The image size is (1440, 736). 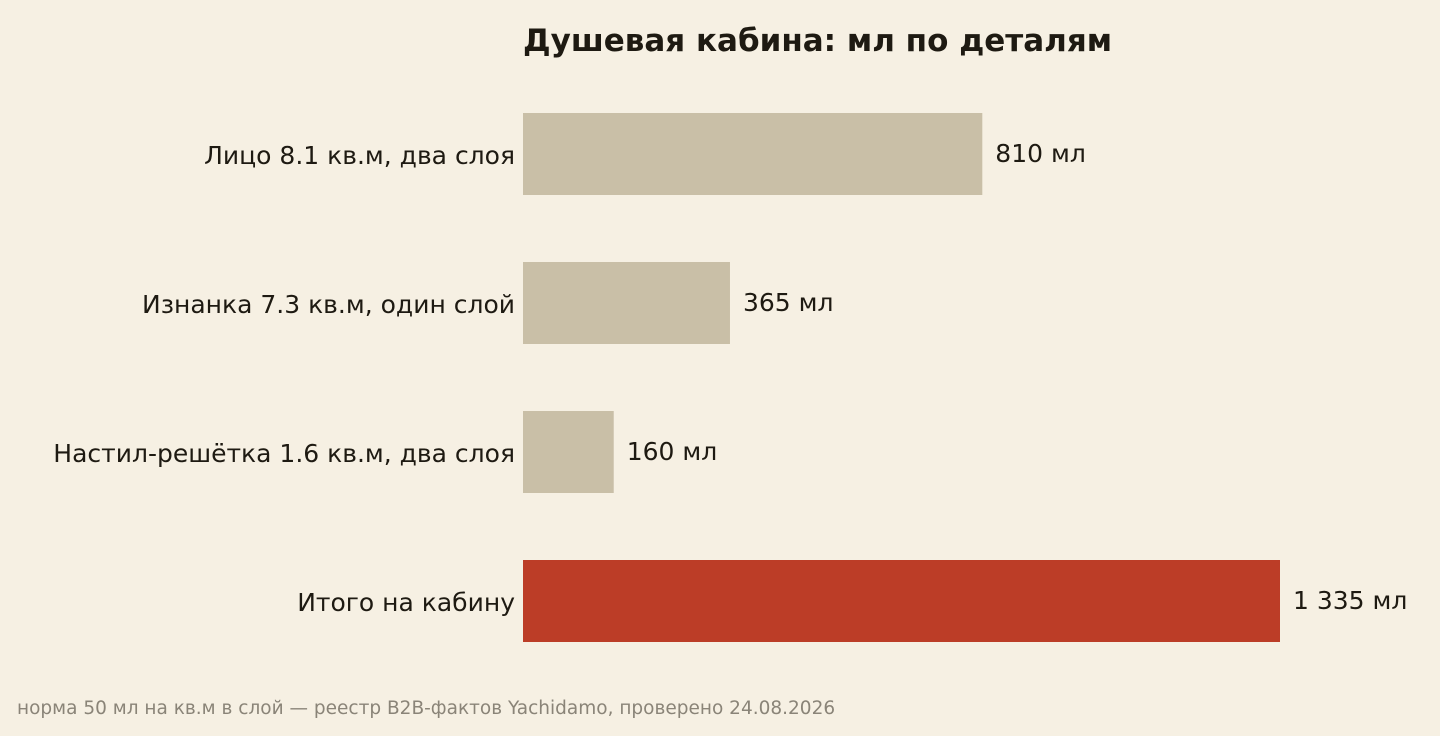 I want to click on category-label-3: Итого на кабину, so click(x=406, y=602).